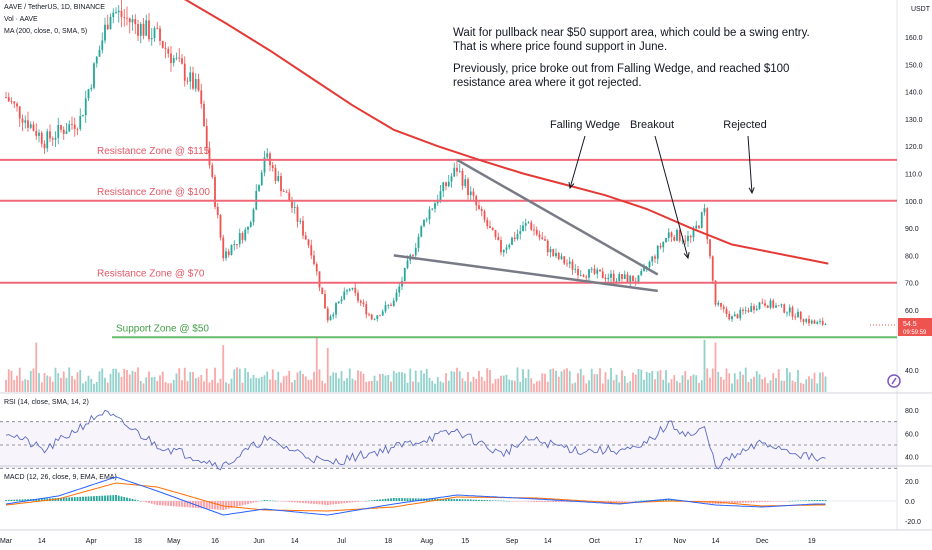 The height and width of the screenshot is (550, 932). I want to click on rsi-band-fill, so click(448, 445).